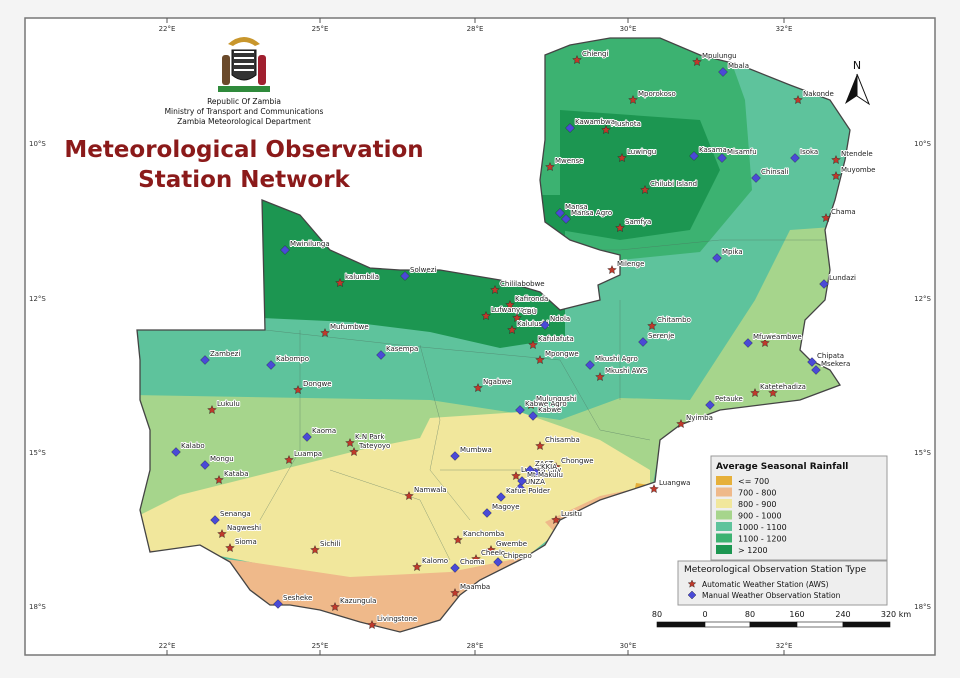 This screenshot has width=960, height=678. I want to click on north-label: N, so click(857, 65).